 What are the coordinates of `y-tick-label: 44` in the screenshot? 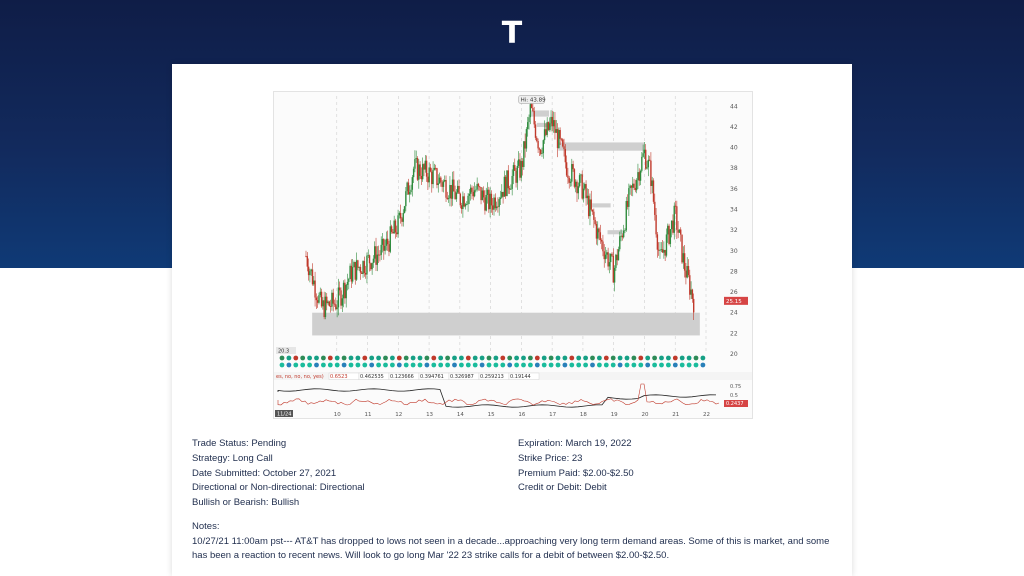 It's located at (734, 106).